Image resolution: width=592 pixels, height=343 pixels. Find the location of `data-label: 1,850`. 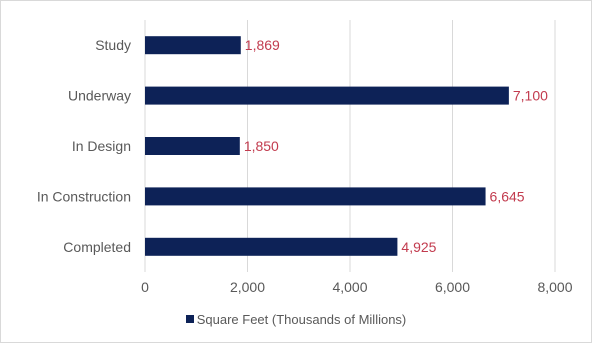

data-label: 1,850 is located at coordinates (261, 146).